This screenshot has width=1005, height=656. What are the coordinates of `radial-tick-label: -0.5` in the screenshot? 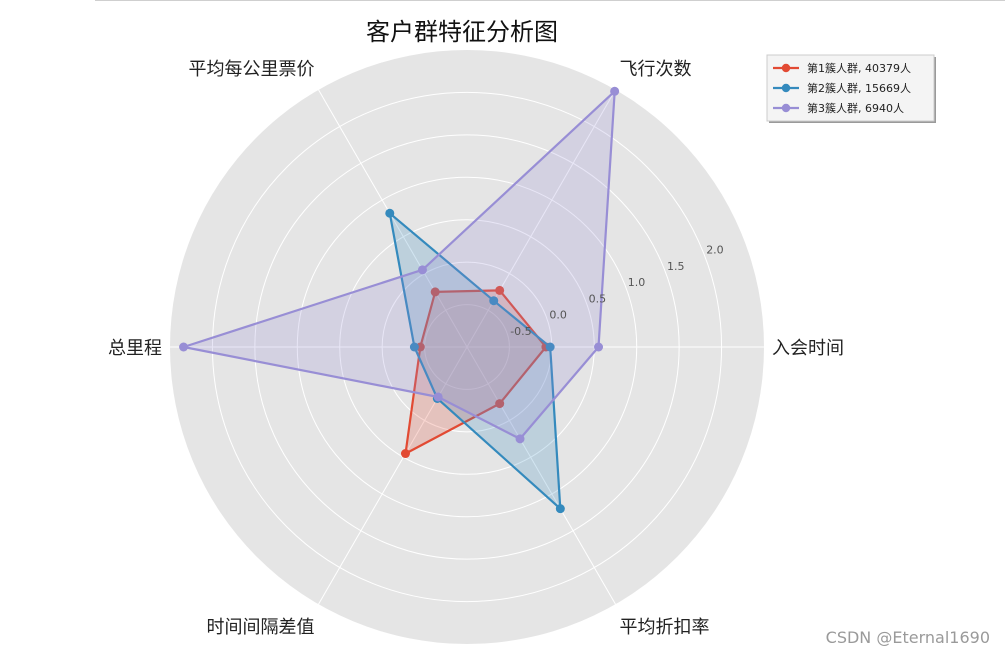 It's located at (520, 331).